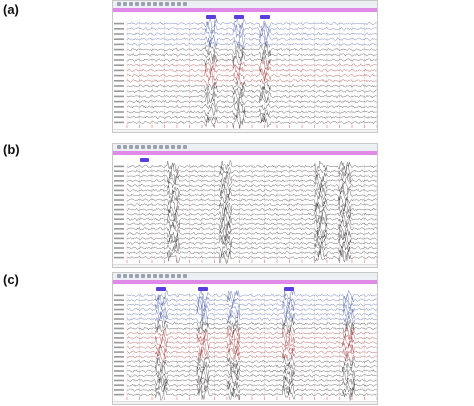 The image size is (474, 406). What do you see at coordinates (11, 9) in the screenshot?
I see `panel-label: (a)` at bounding box center [11, 9].